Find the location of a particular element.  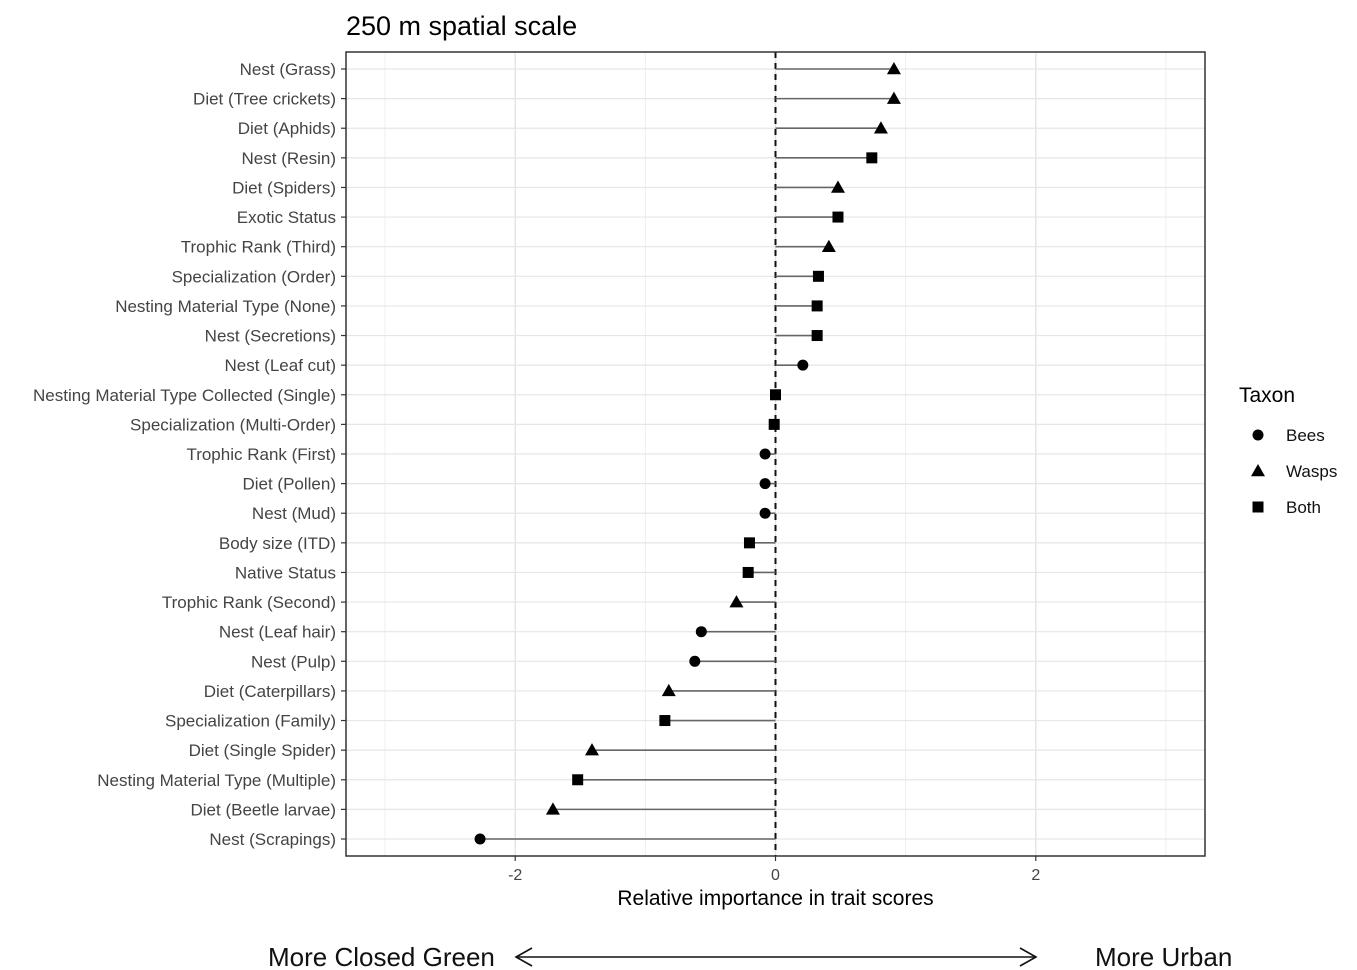

legend-title: Taxon is located at coordinates (1267, 395).